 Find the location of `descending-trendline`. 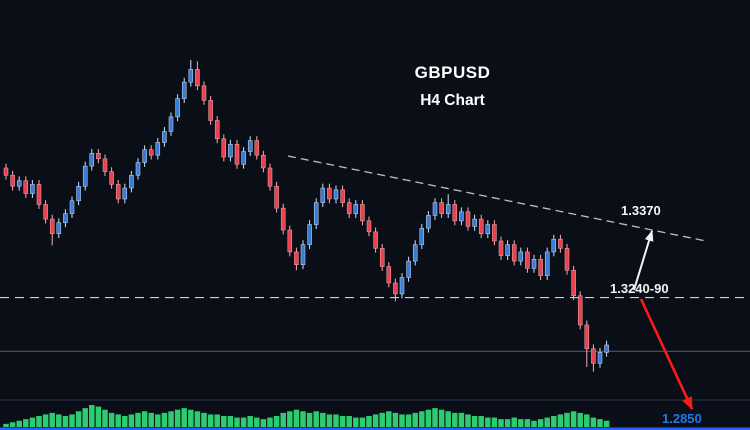

descending-trendline is located at coordinates (497, 198).